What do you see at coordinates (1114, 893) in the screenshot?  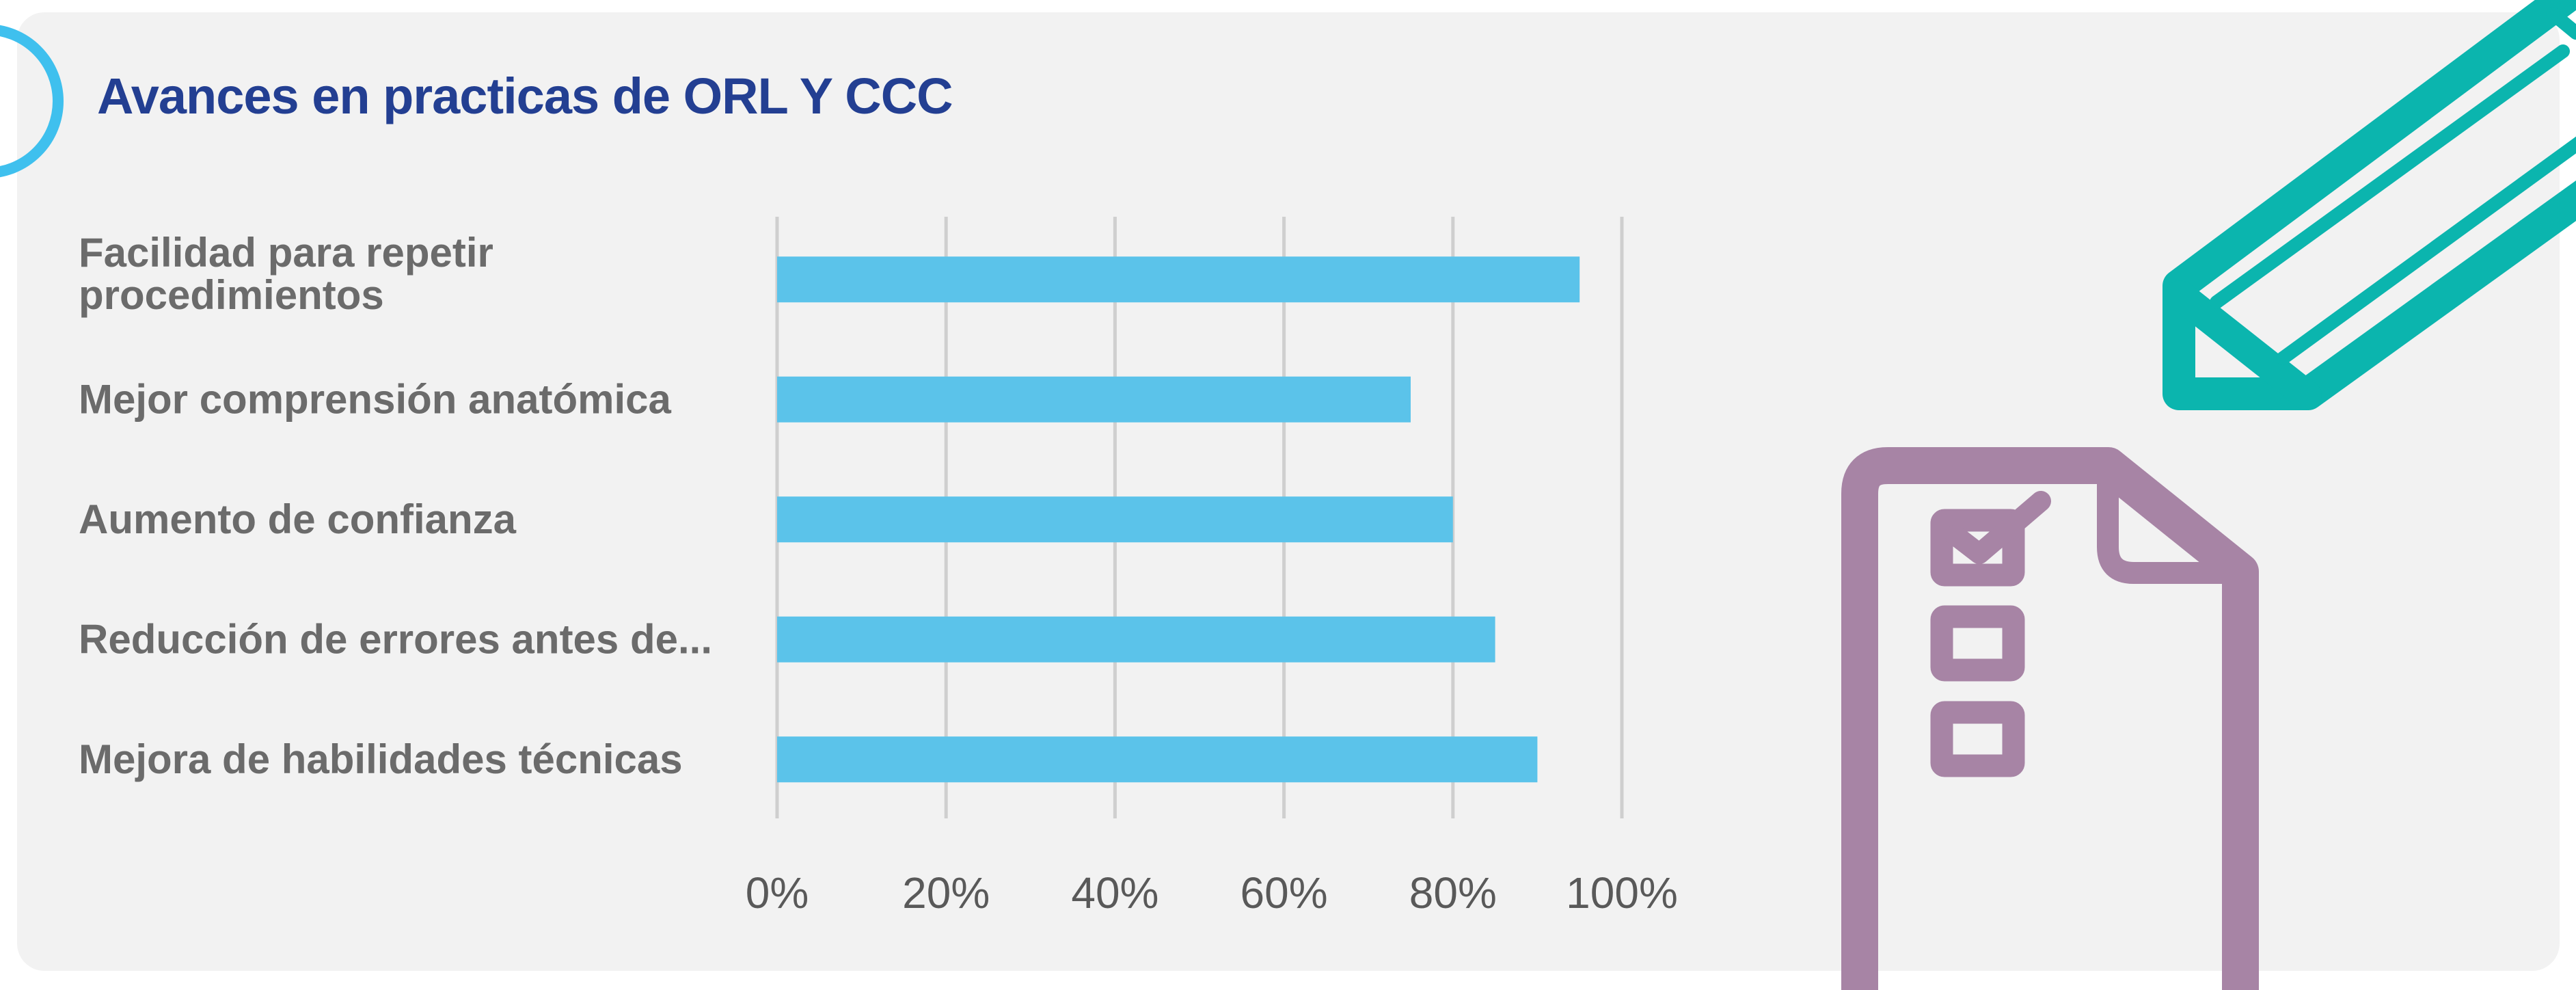 I see `x-tick-label: 40%` at bounding box center [1114, 893].